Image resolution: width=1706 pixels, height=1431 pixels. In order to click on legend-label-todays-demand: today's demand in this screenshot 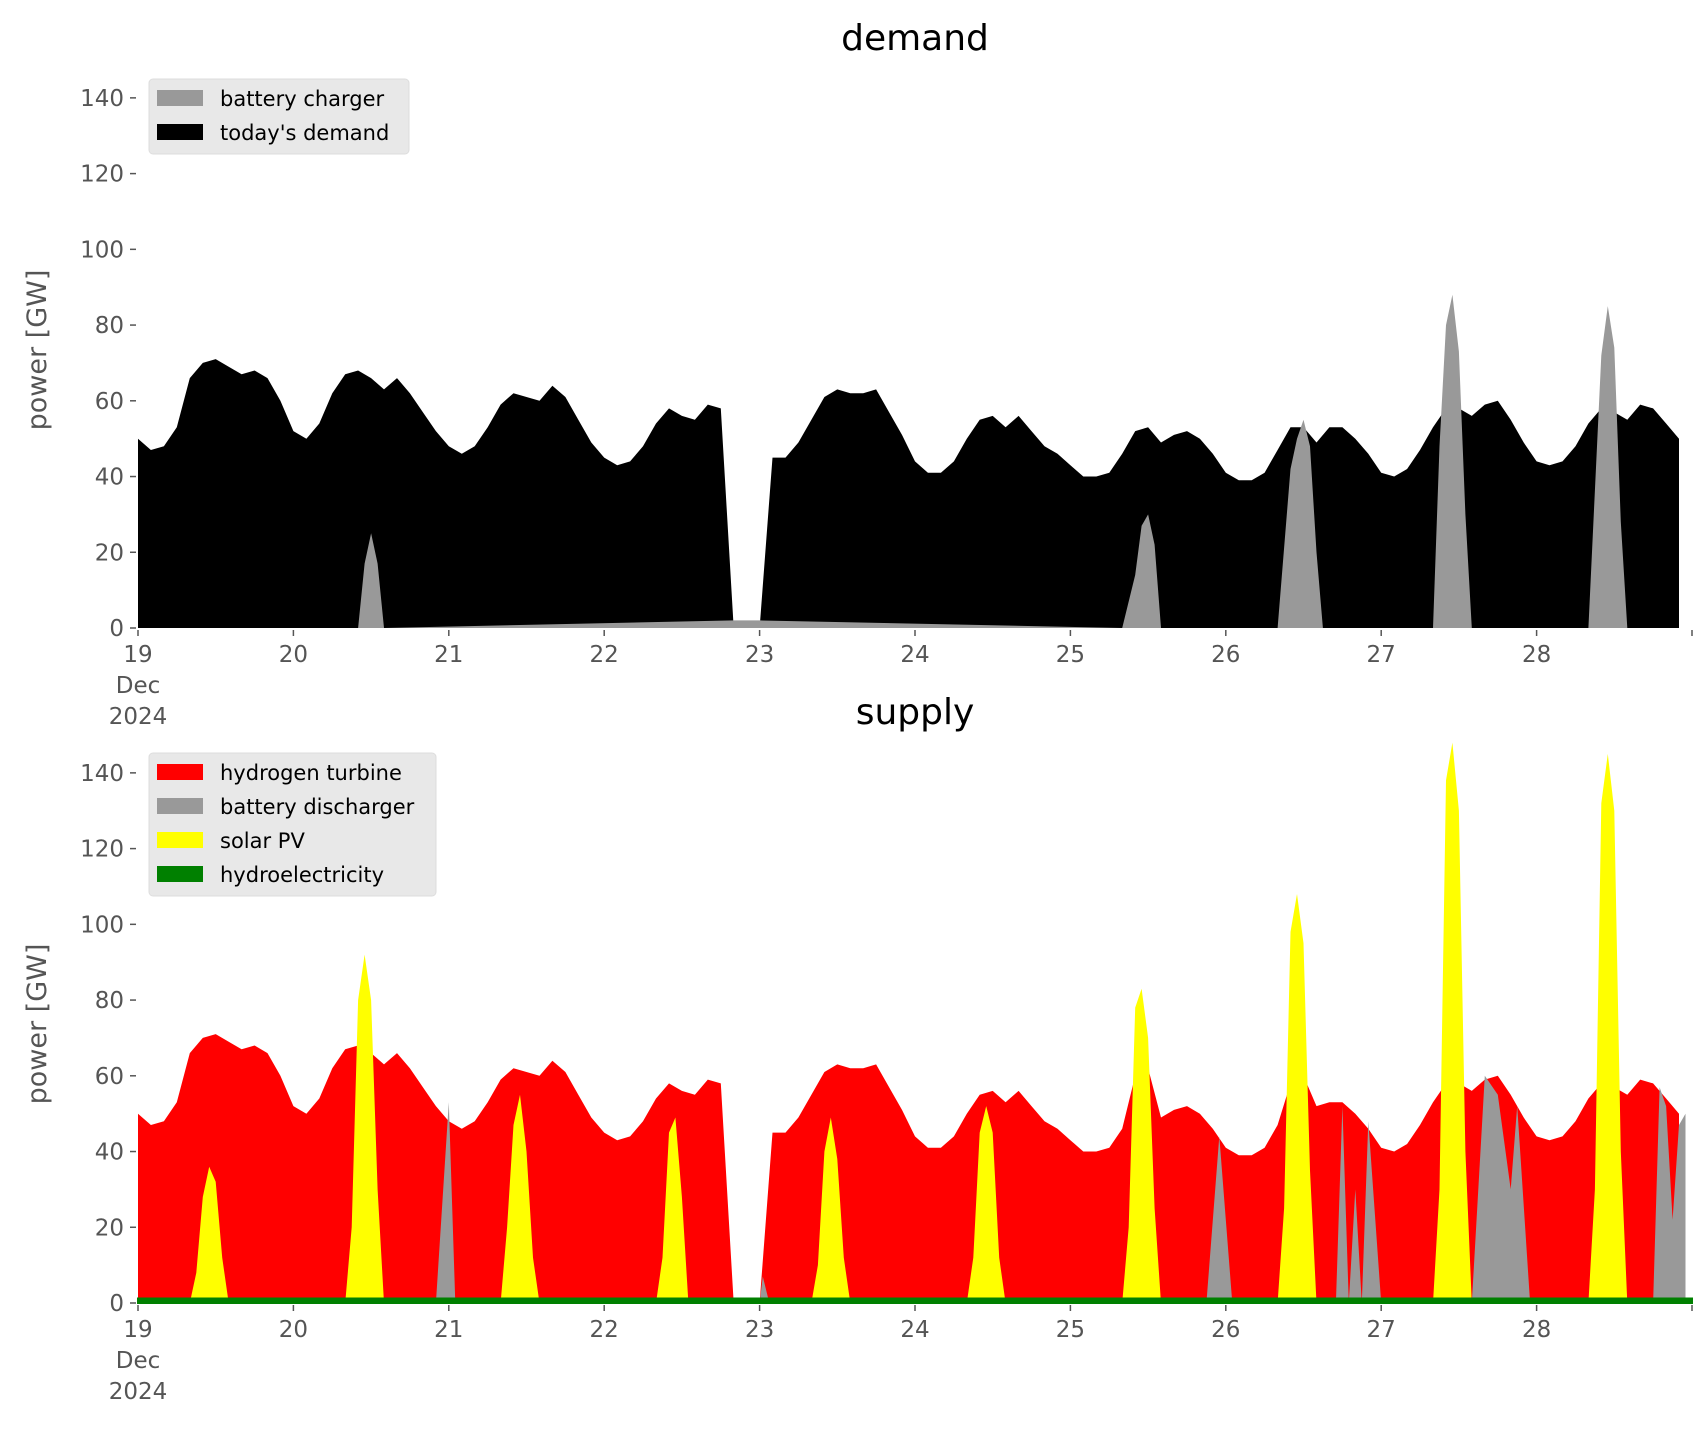, I will do `click(304, 133)`.